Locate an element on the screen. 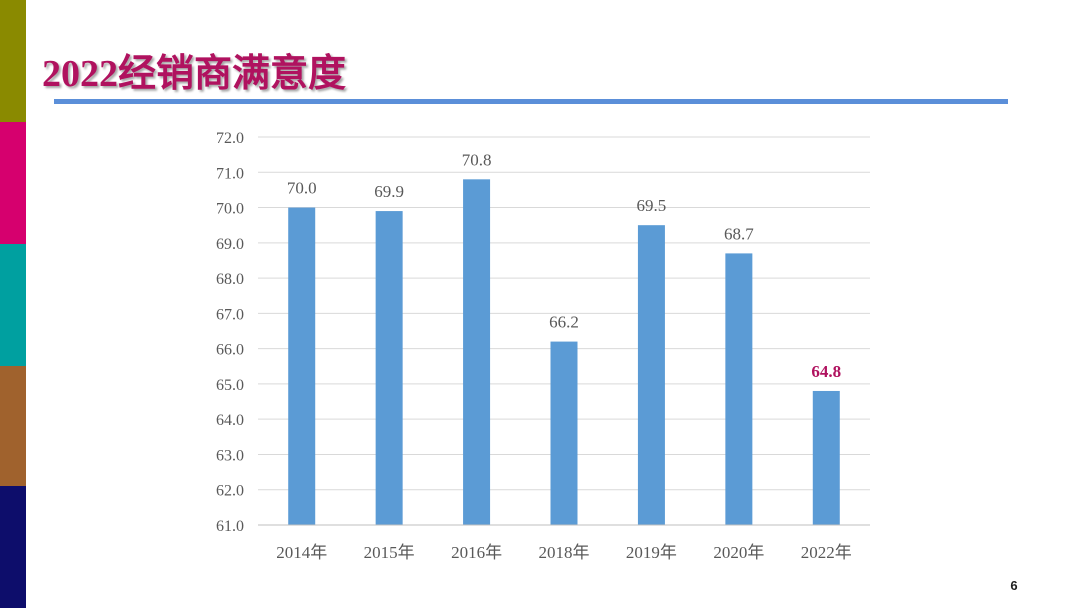 This screenshot has width=1080, height=608. x-tick-label: 2015年 is located at coordinates (389, 552).